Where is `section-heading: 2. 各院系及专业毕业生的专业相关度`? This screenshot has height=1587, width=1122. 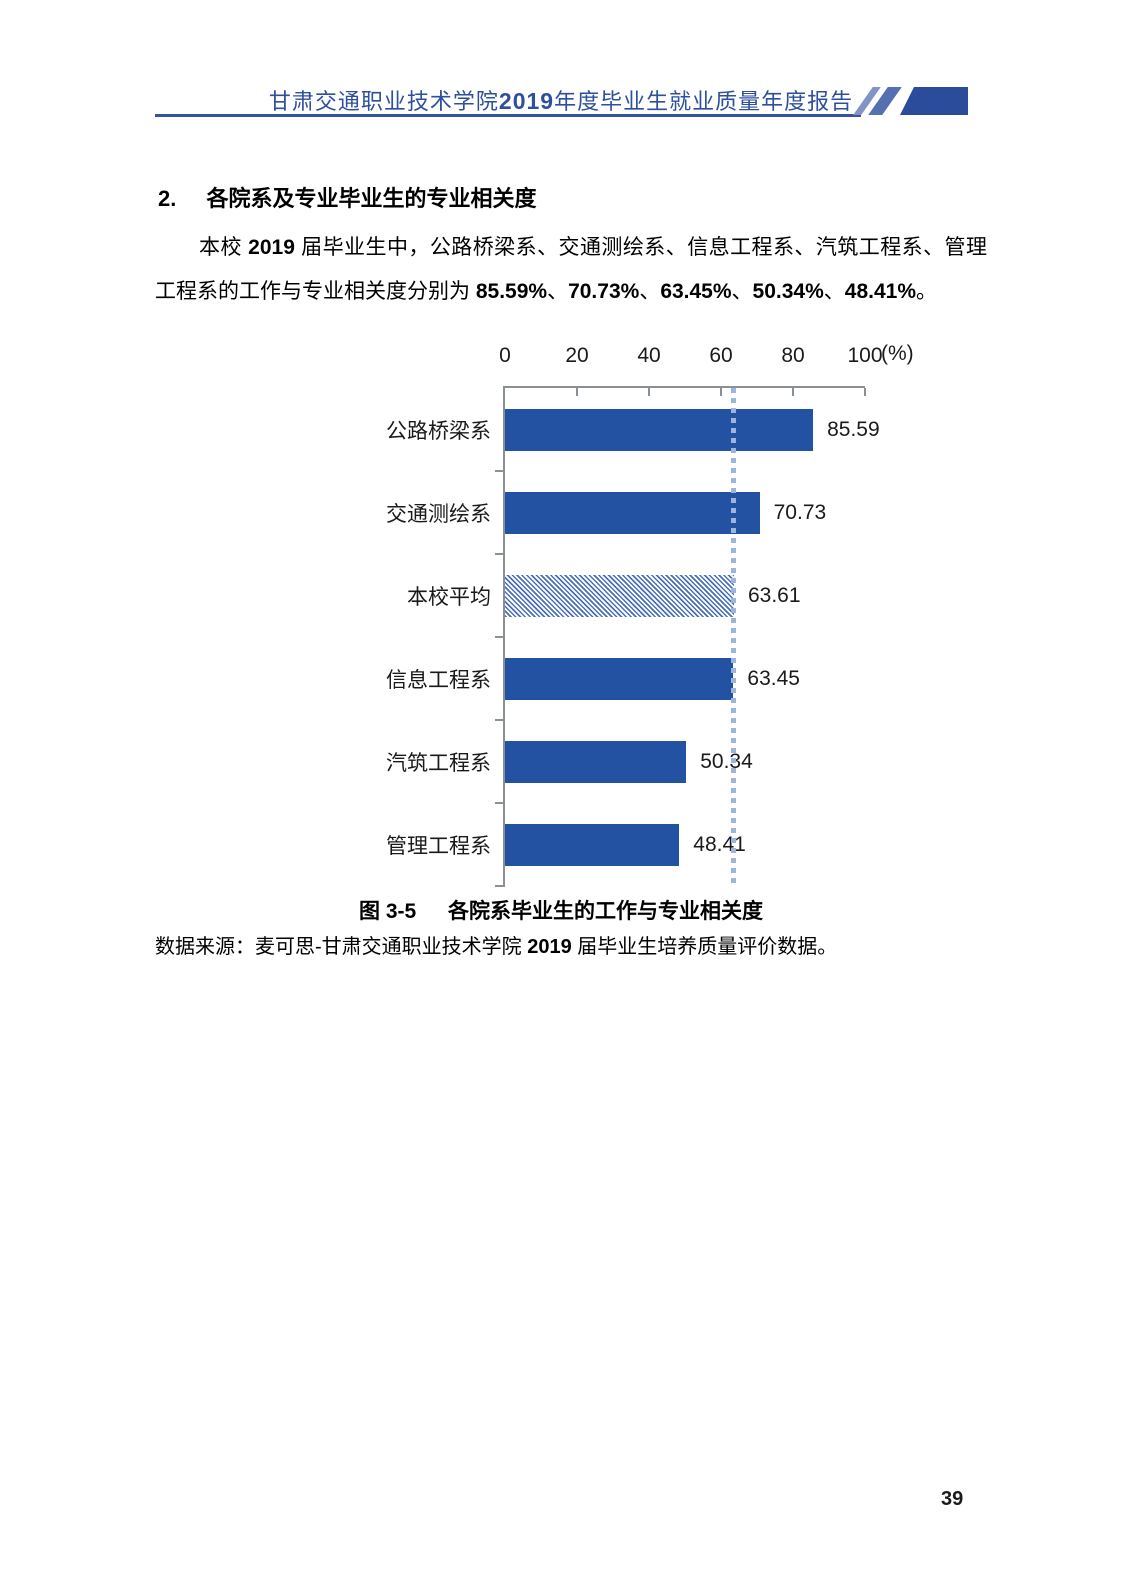 section-heading: 2. 各院系及专业毕业生的专业相关度 is located at coordinates (347, 197).